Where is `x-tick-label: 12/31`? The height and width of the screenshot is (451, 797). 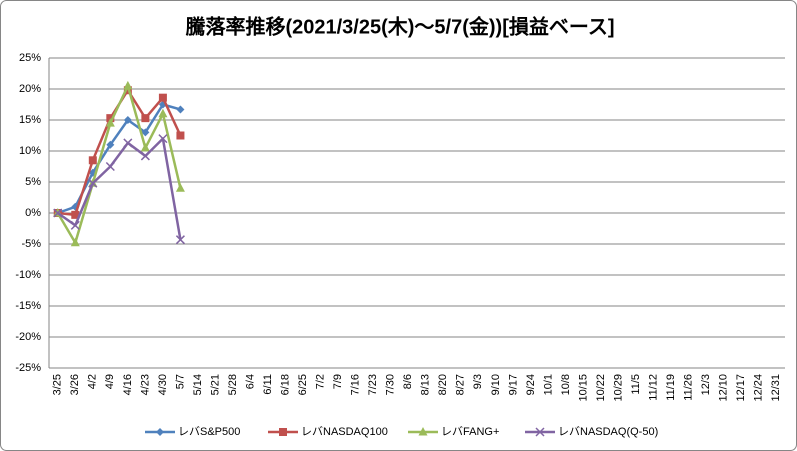
x-tick-label: 12/31 is located at coordinates (776, 388).